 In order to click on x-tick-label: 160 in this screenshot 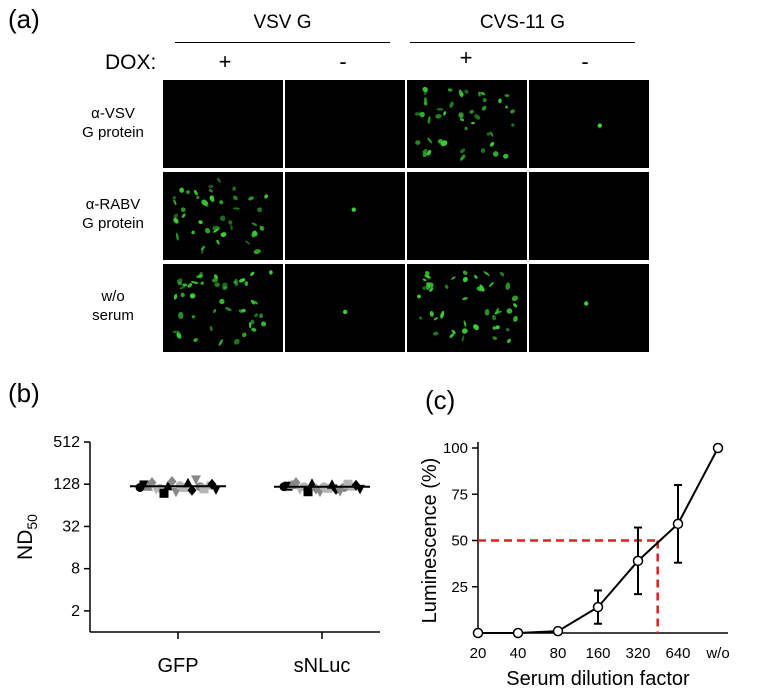, I will do `click(597, 653)`.